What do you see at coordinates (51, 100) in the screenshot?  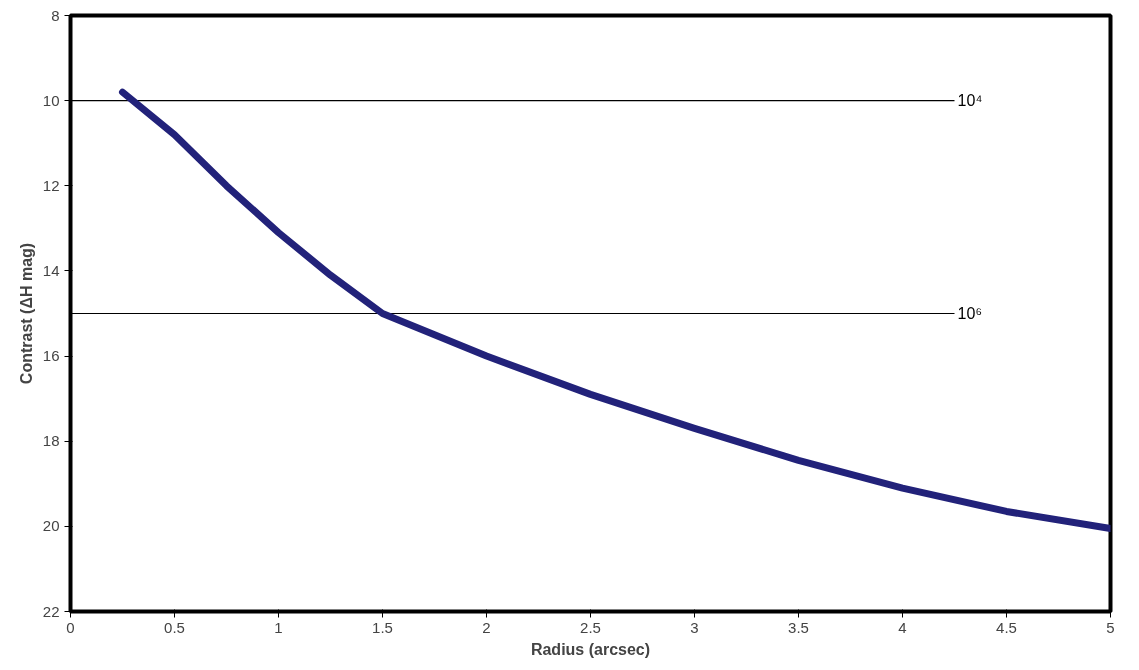 I see `y-tick-label: 10` at bounding box center [51, 100].